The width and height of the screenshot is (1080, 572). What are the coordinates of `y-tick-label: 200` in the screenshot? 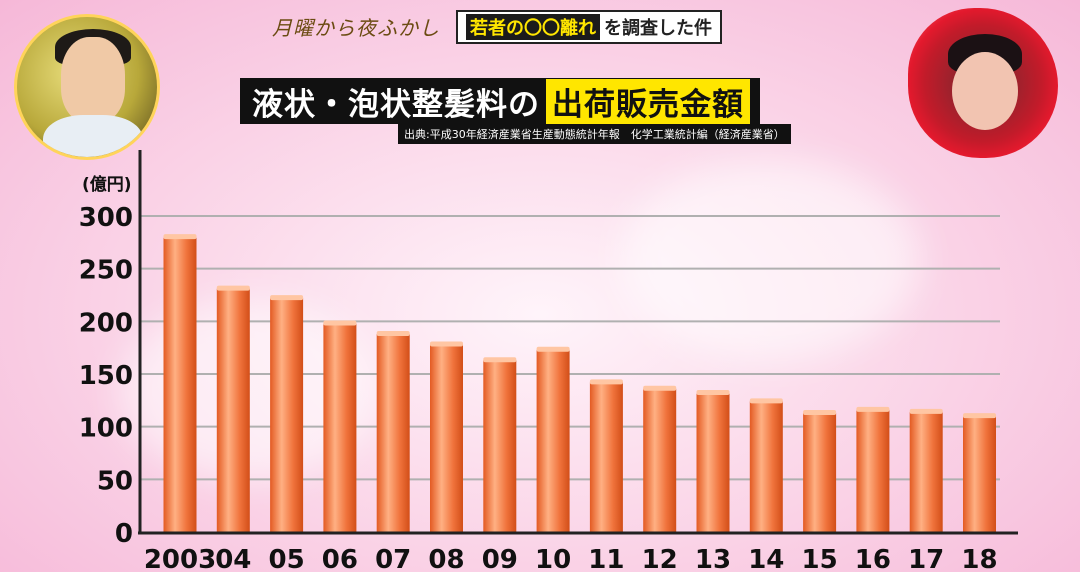 It's located at (106, 323).